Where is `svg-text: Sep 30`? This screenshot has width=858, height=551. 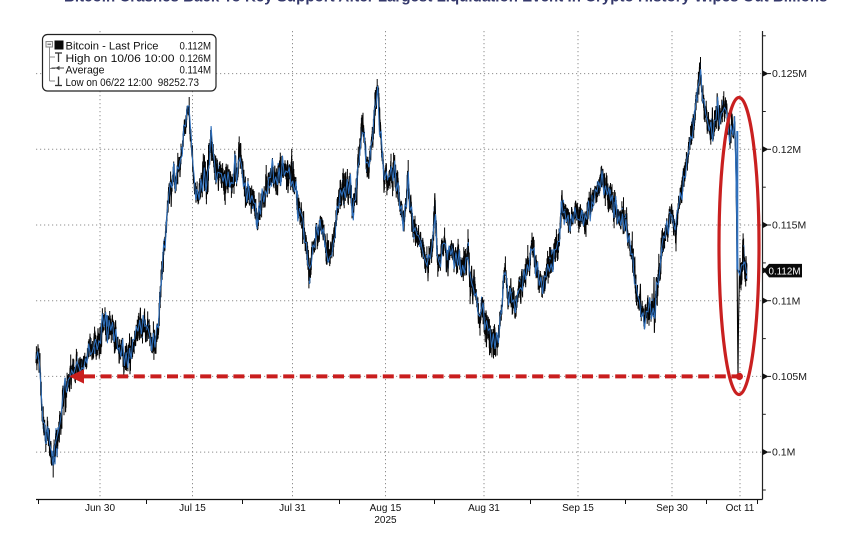 svg-text: Sep 30 is located at coordinates (672, 508).